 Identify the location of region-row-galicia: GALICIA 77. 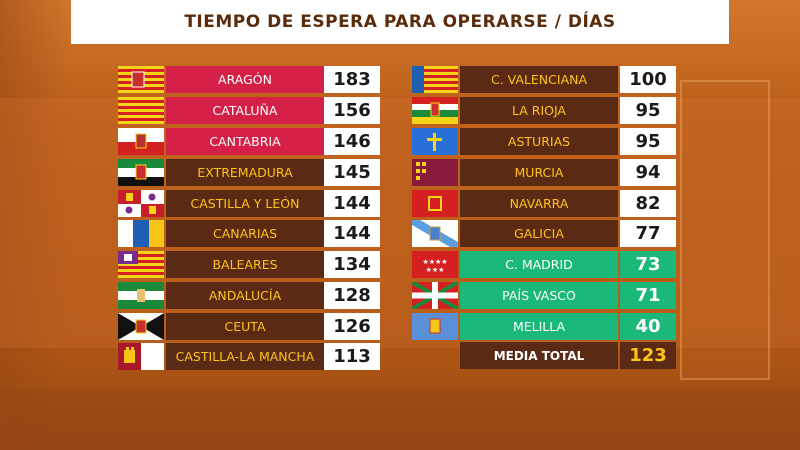
(546, 233).